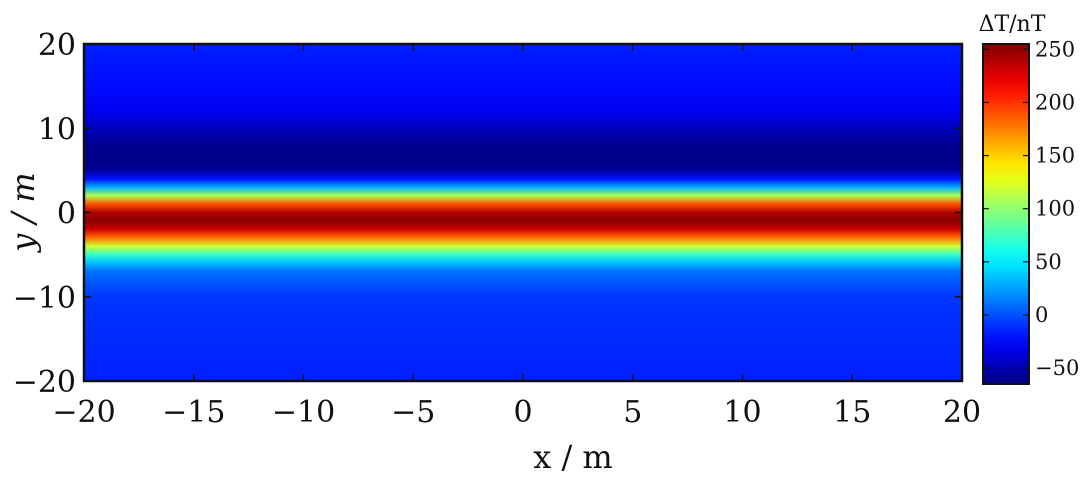 The height and width of the screenshot is (482, 1080). What do you see at coordinates (57, 45) in the screenshot?
I see `y-tick-label: 20` at bounding box center [57, 45].